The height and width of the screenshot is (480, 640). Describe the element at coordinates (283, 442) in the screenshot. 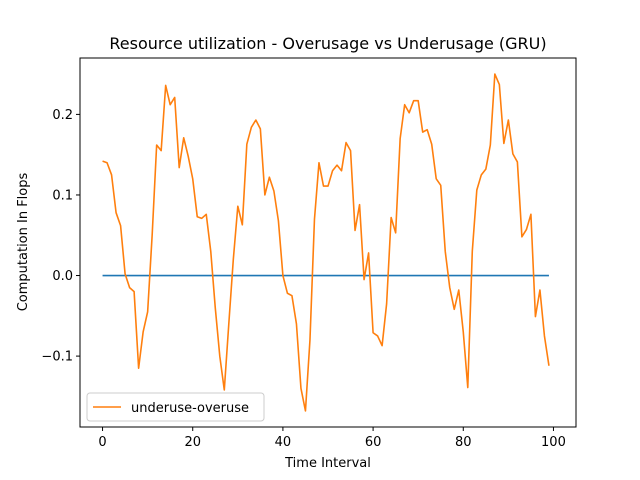

I see `x-tick-label: 40` at that location.